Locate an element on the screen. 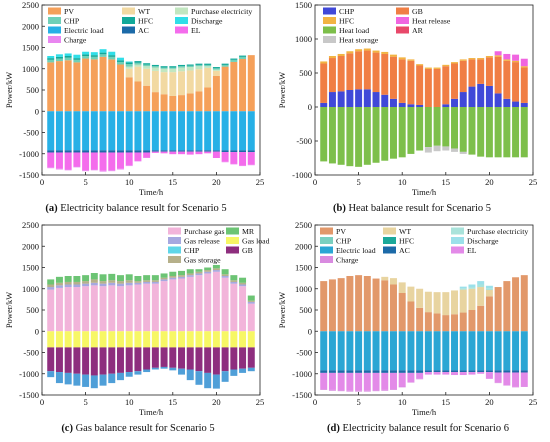 The width and height of the screenshot is (550, 442). legend-label: Electric load is located at coordinates (84, 30).